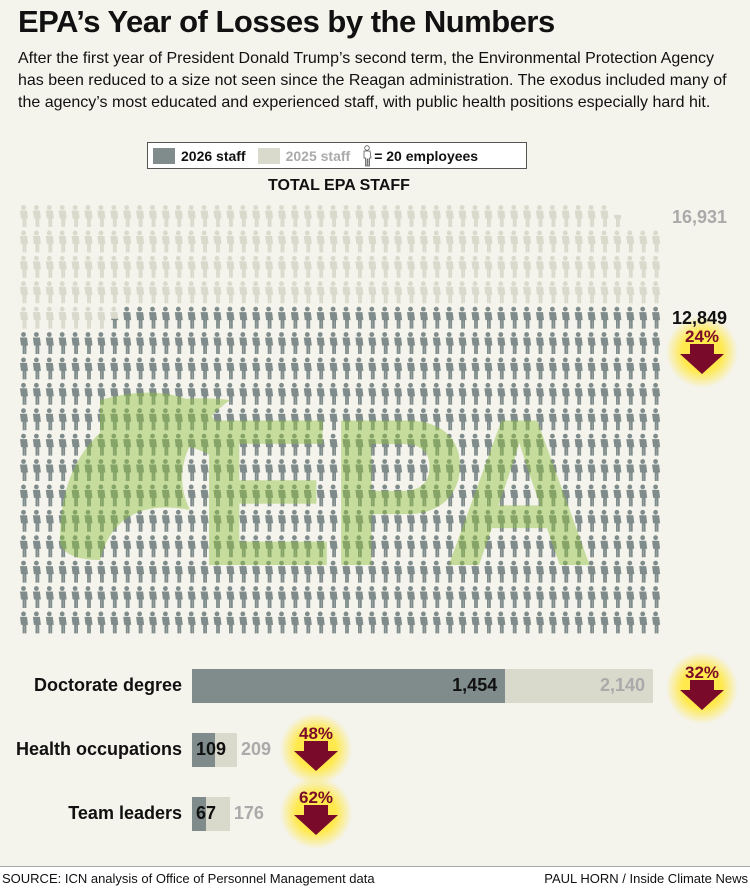 The image size is (750, 889). I want to click on bar-2026-value: 67, so click(206, 813).